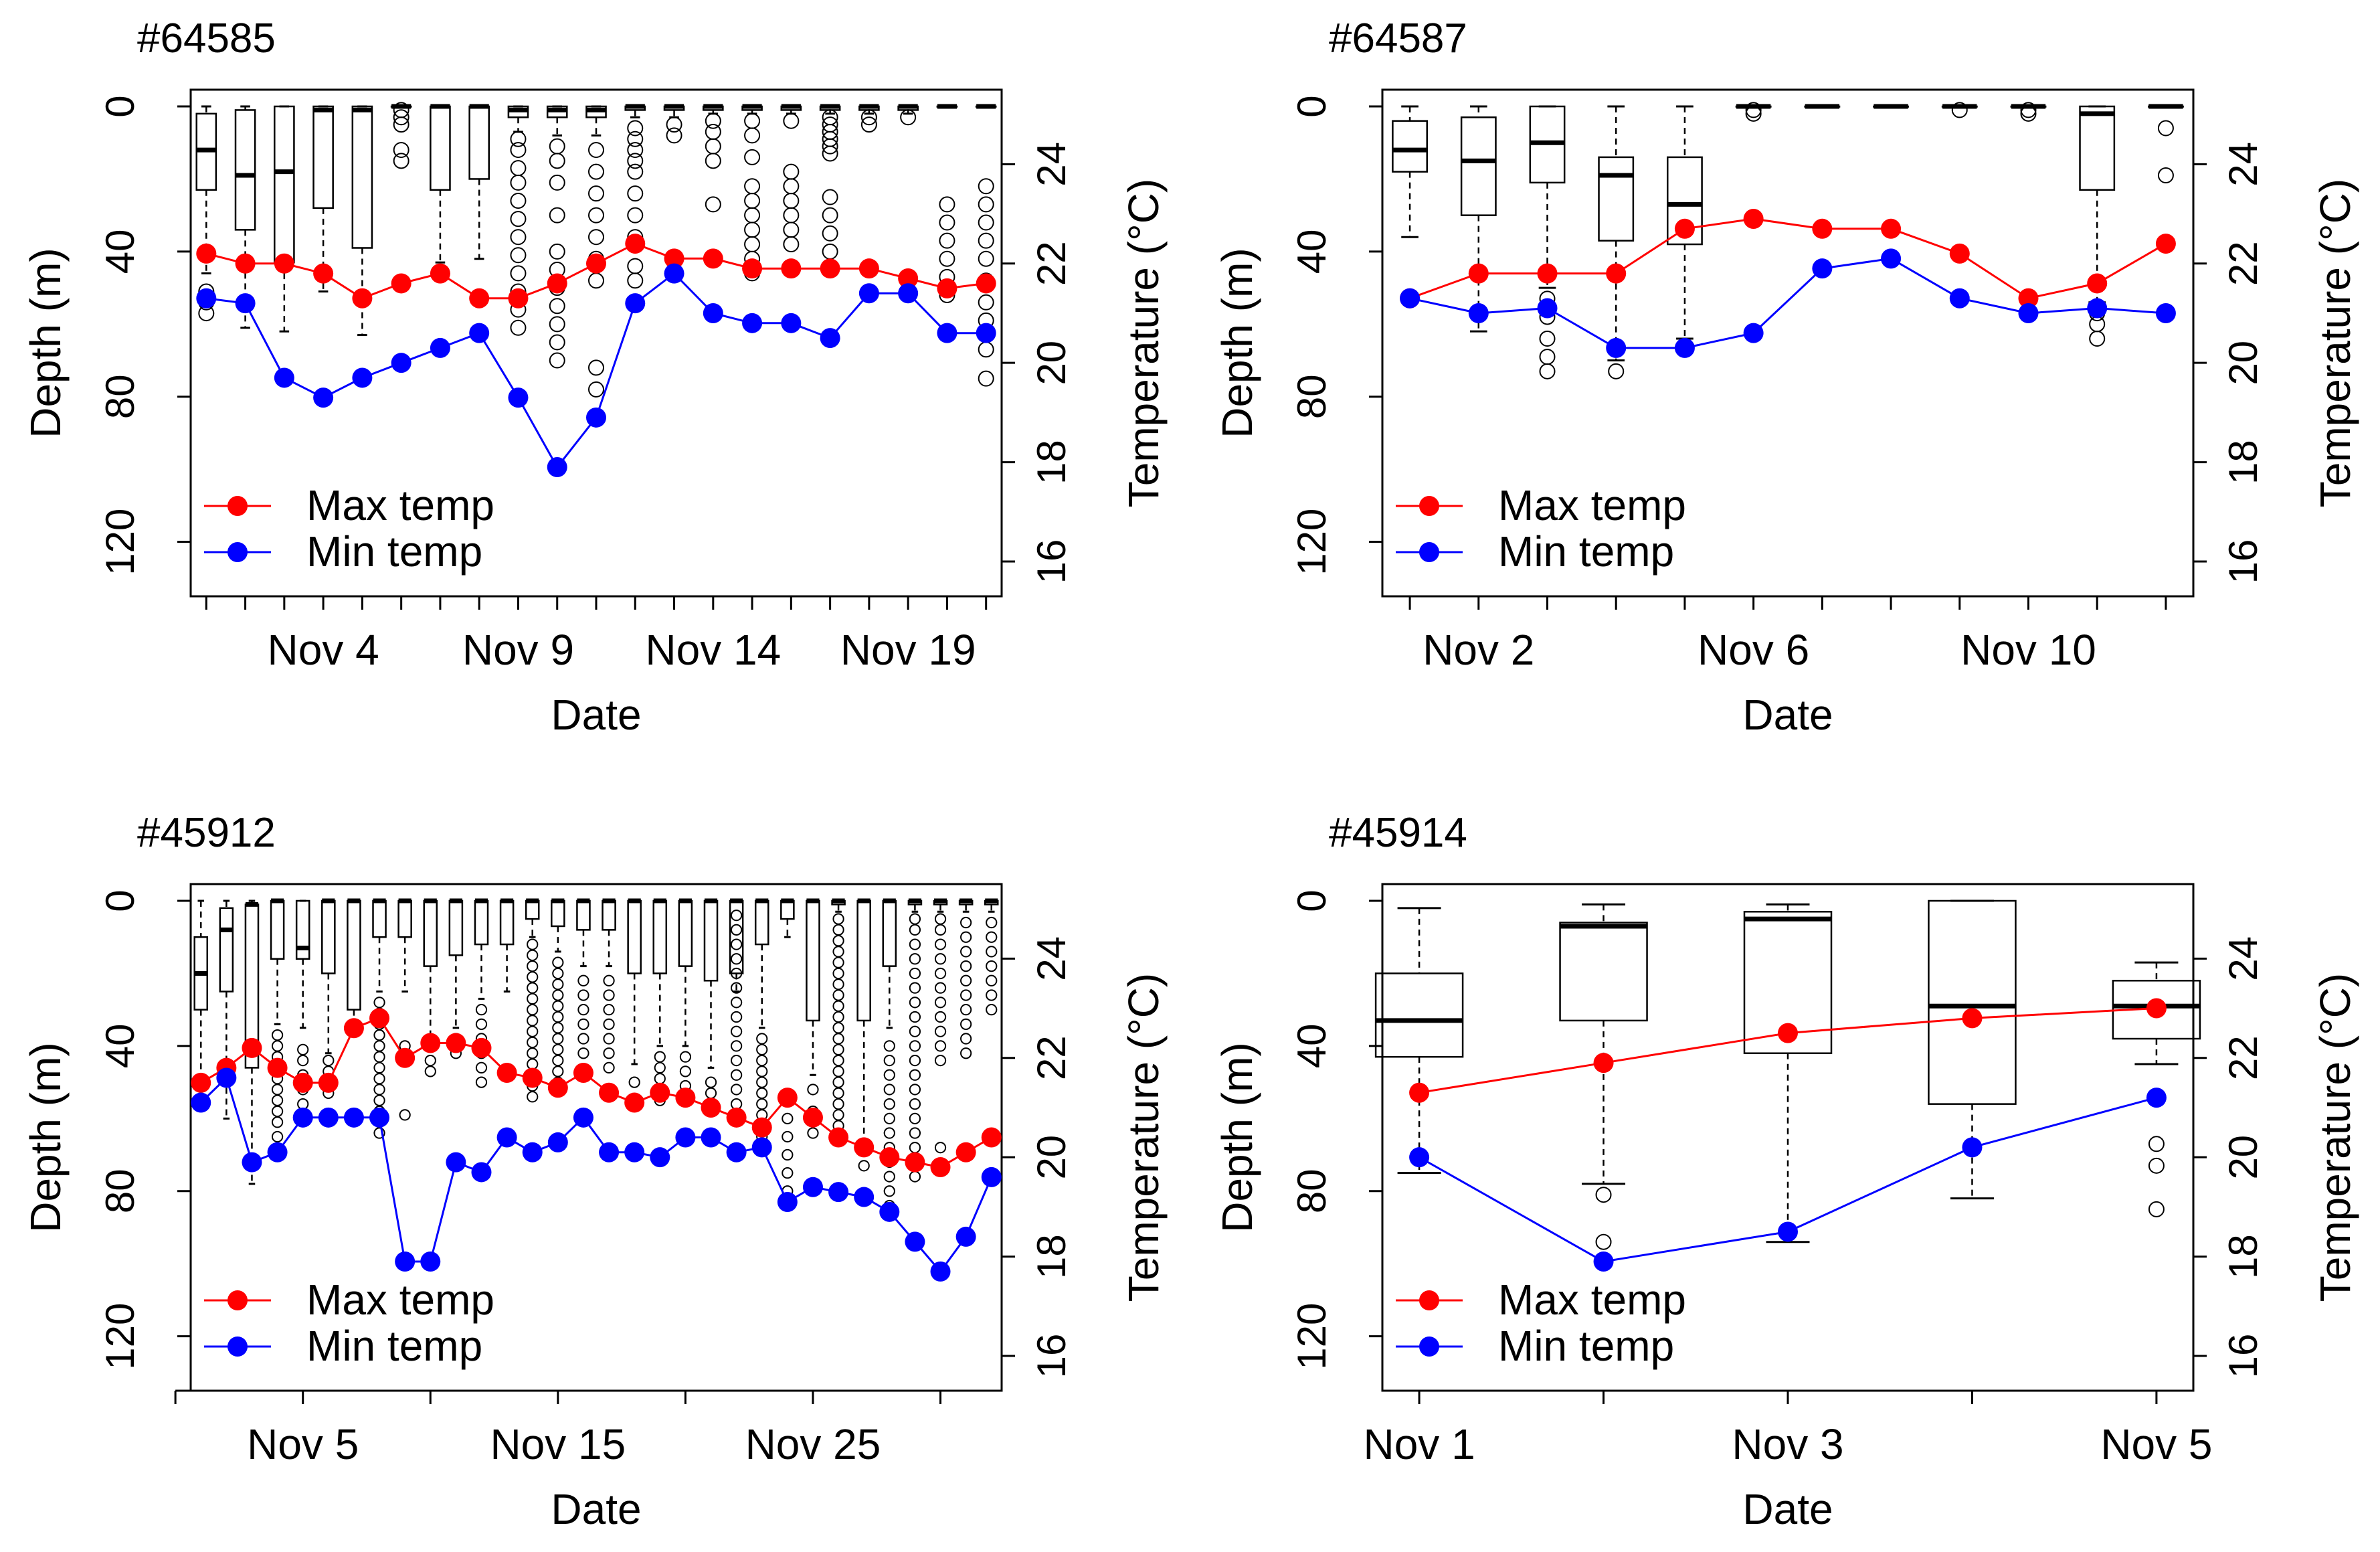  I want to click on min-temp-line, so click(1788, 303).